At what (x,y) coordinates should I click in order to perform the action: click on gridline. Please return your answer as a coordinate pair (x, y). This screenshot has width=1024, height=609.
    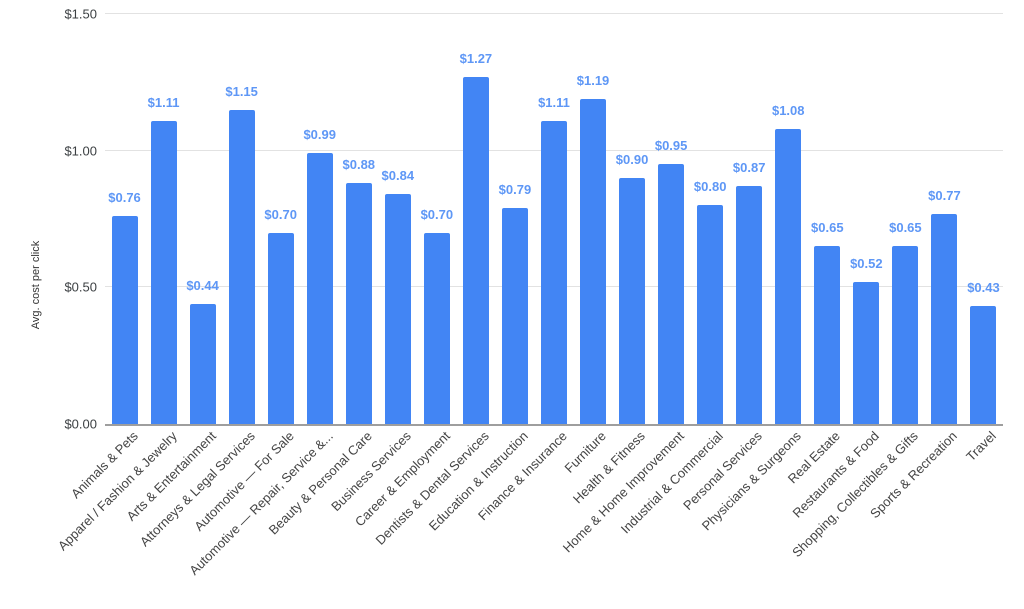
    Looking at the image, I should click on (554, 13).